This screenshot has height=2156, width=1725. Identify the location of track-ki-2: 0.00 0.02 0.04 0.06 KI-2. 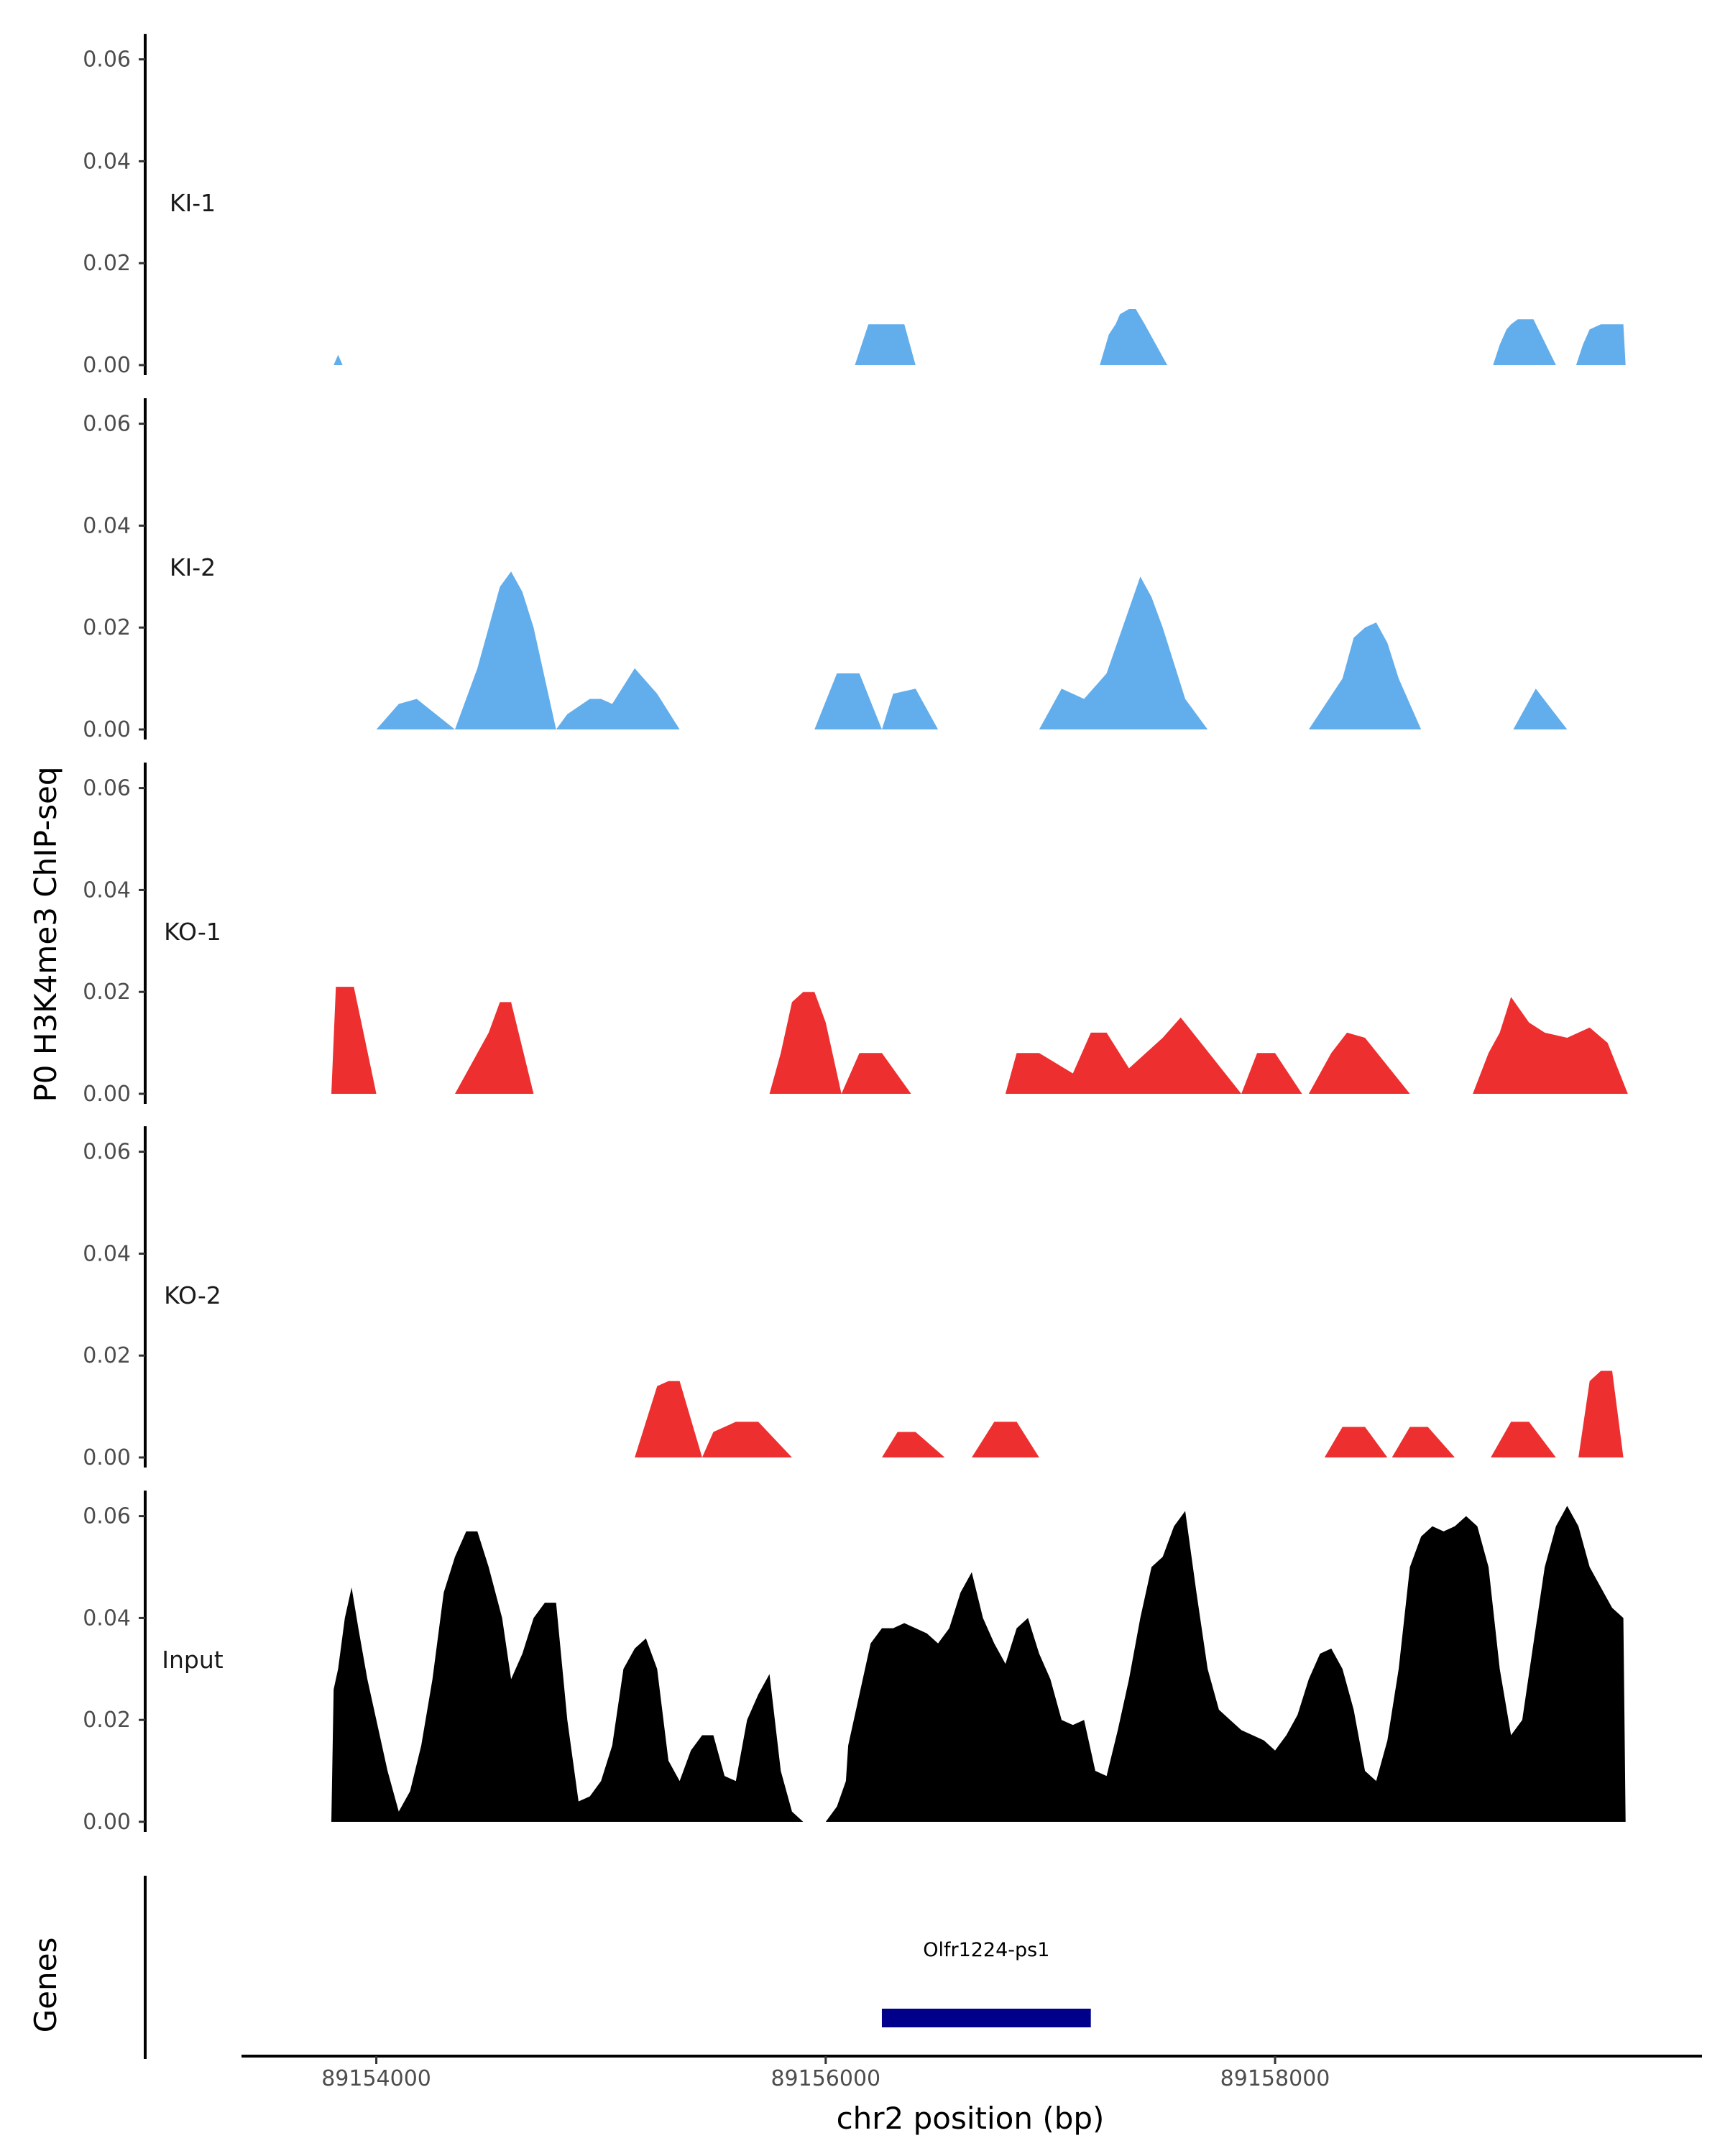
(825, 570).